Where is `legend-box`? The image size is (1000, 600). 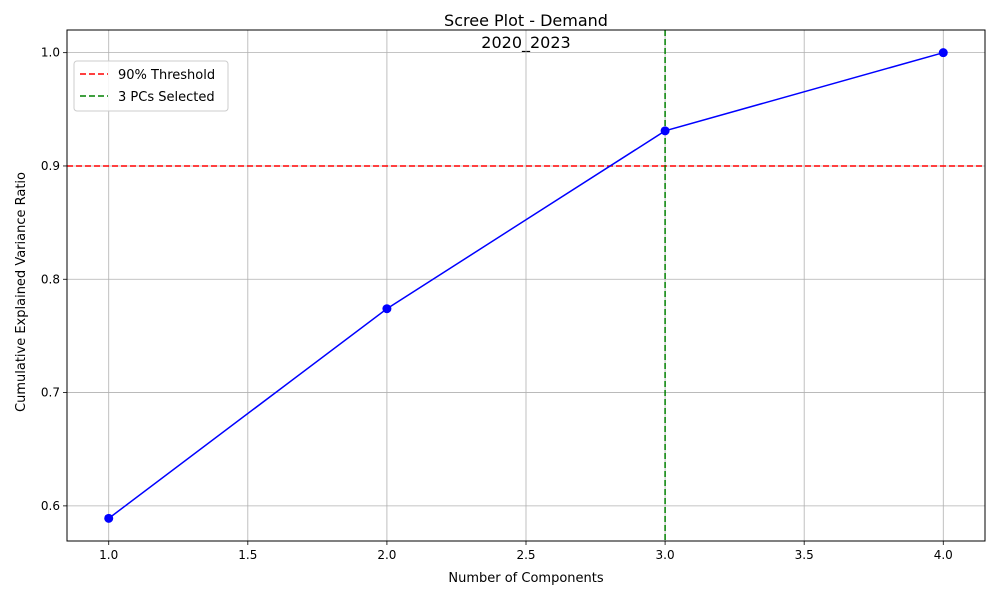 legend-box is located at coordinates (151, 86).